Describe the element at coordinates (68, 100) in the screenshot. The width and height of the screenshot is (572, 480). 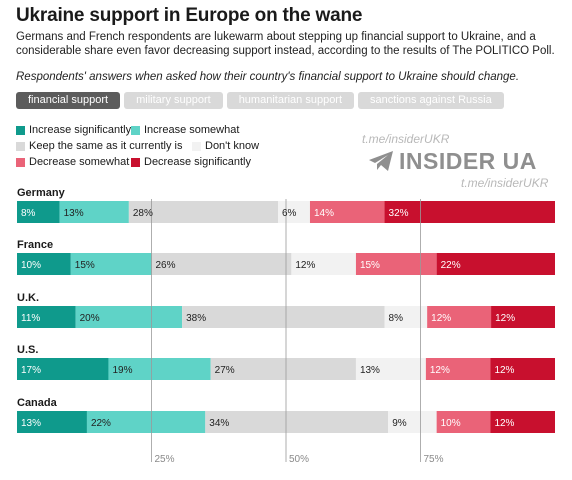
I see `tab-financial-support: financial support` at that location.